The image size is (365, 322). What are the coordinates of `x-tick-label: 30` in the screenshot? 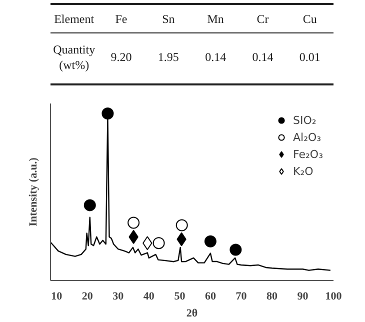 It's located at (118, 296).